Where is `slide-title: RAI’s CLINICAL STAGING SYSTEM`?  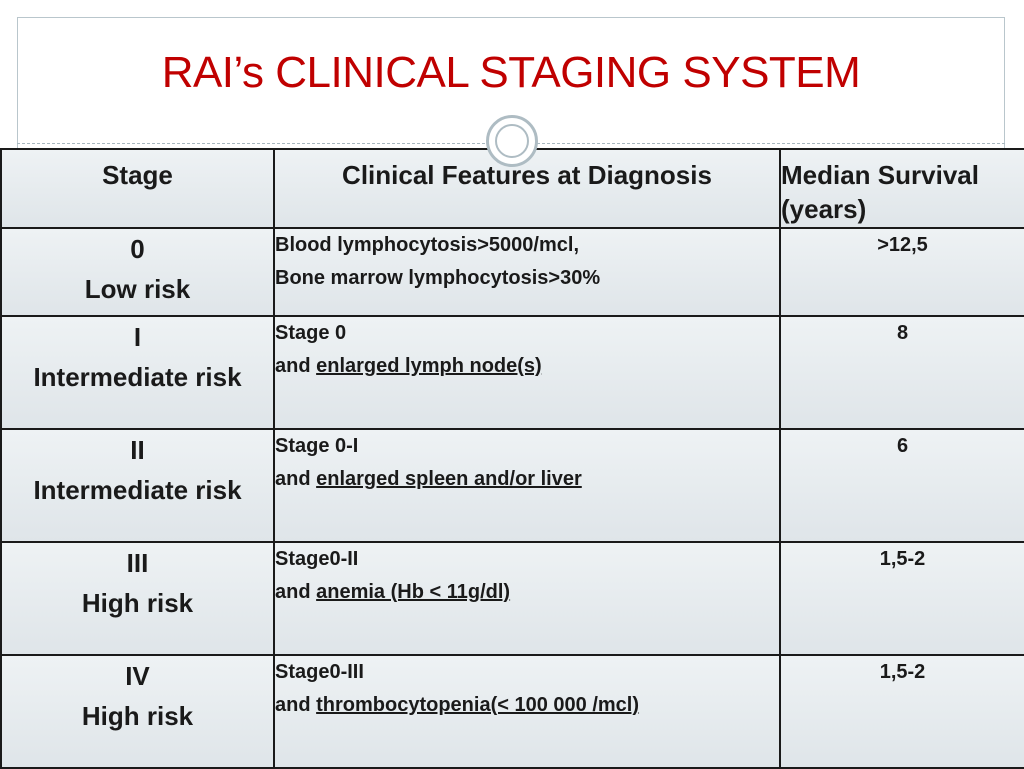
slide-title: RAI’s CLINICAL STAGING SYSTEM is located at coordinates (511, 72).